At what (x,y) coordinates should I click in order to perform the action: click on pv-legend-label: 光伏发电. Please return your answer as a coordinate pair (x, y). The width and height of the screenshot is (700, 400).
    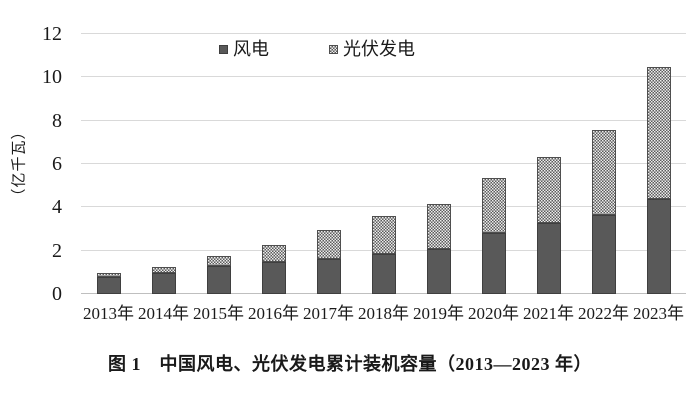
    Looking at the image, I should click on (379, 49).